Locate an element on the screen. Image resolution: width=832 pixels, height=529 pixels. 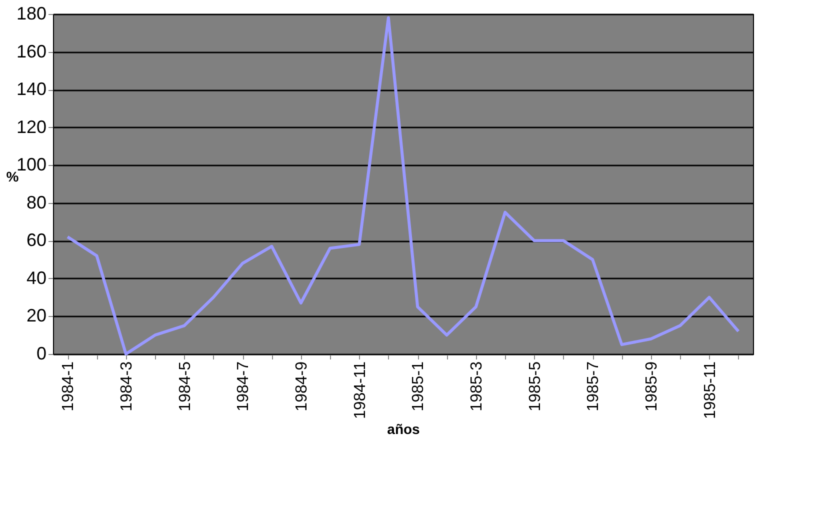
x-tick-label: 1985-3 is located at coordinates (477, 386).